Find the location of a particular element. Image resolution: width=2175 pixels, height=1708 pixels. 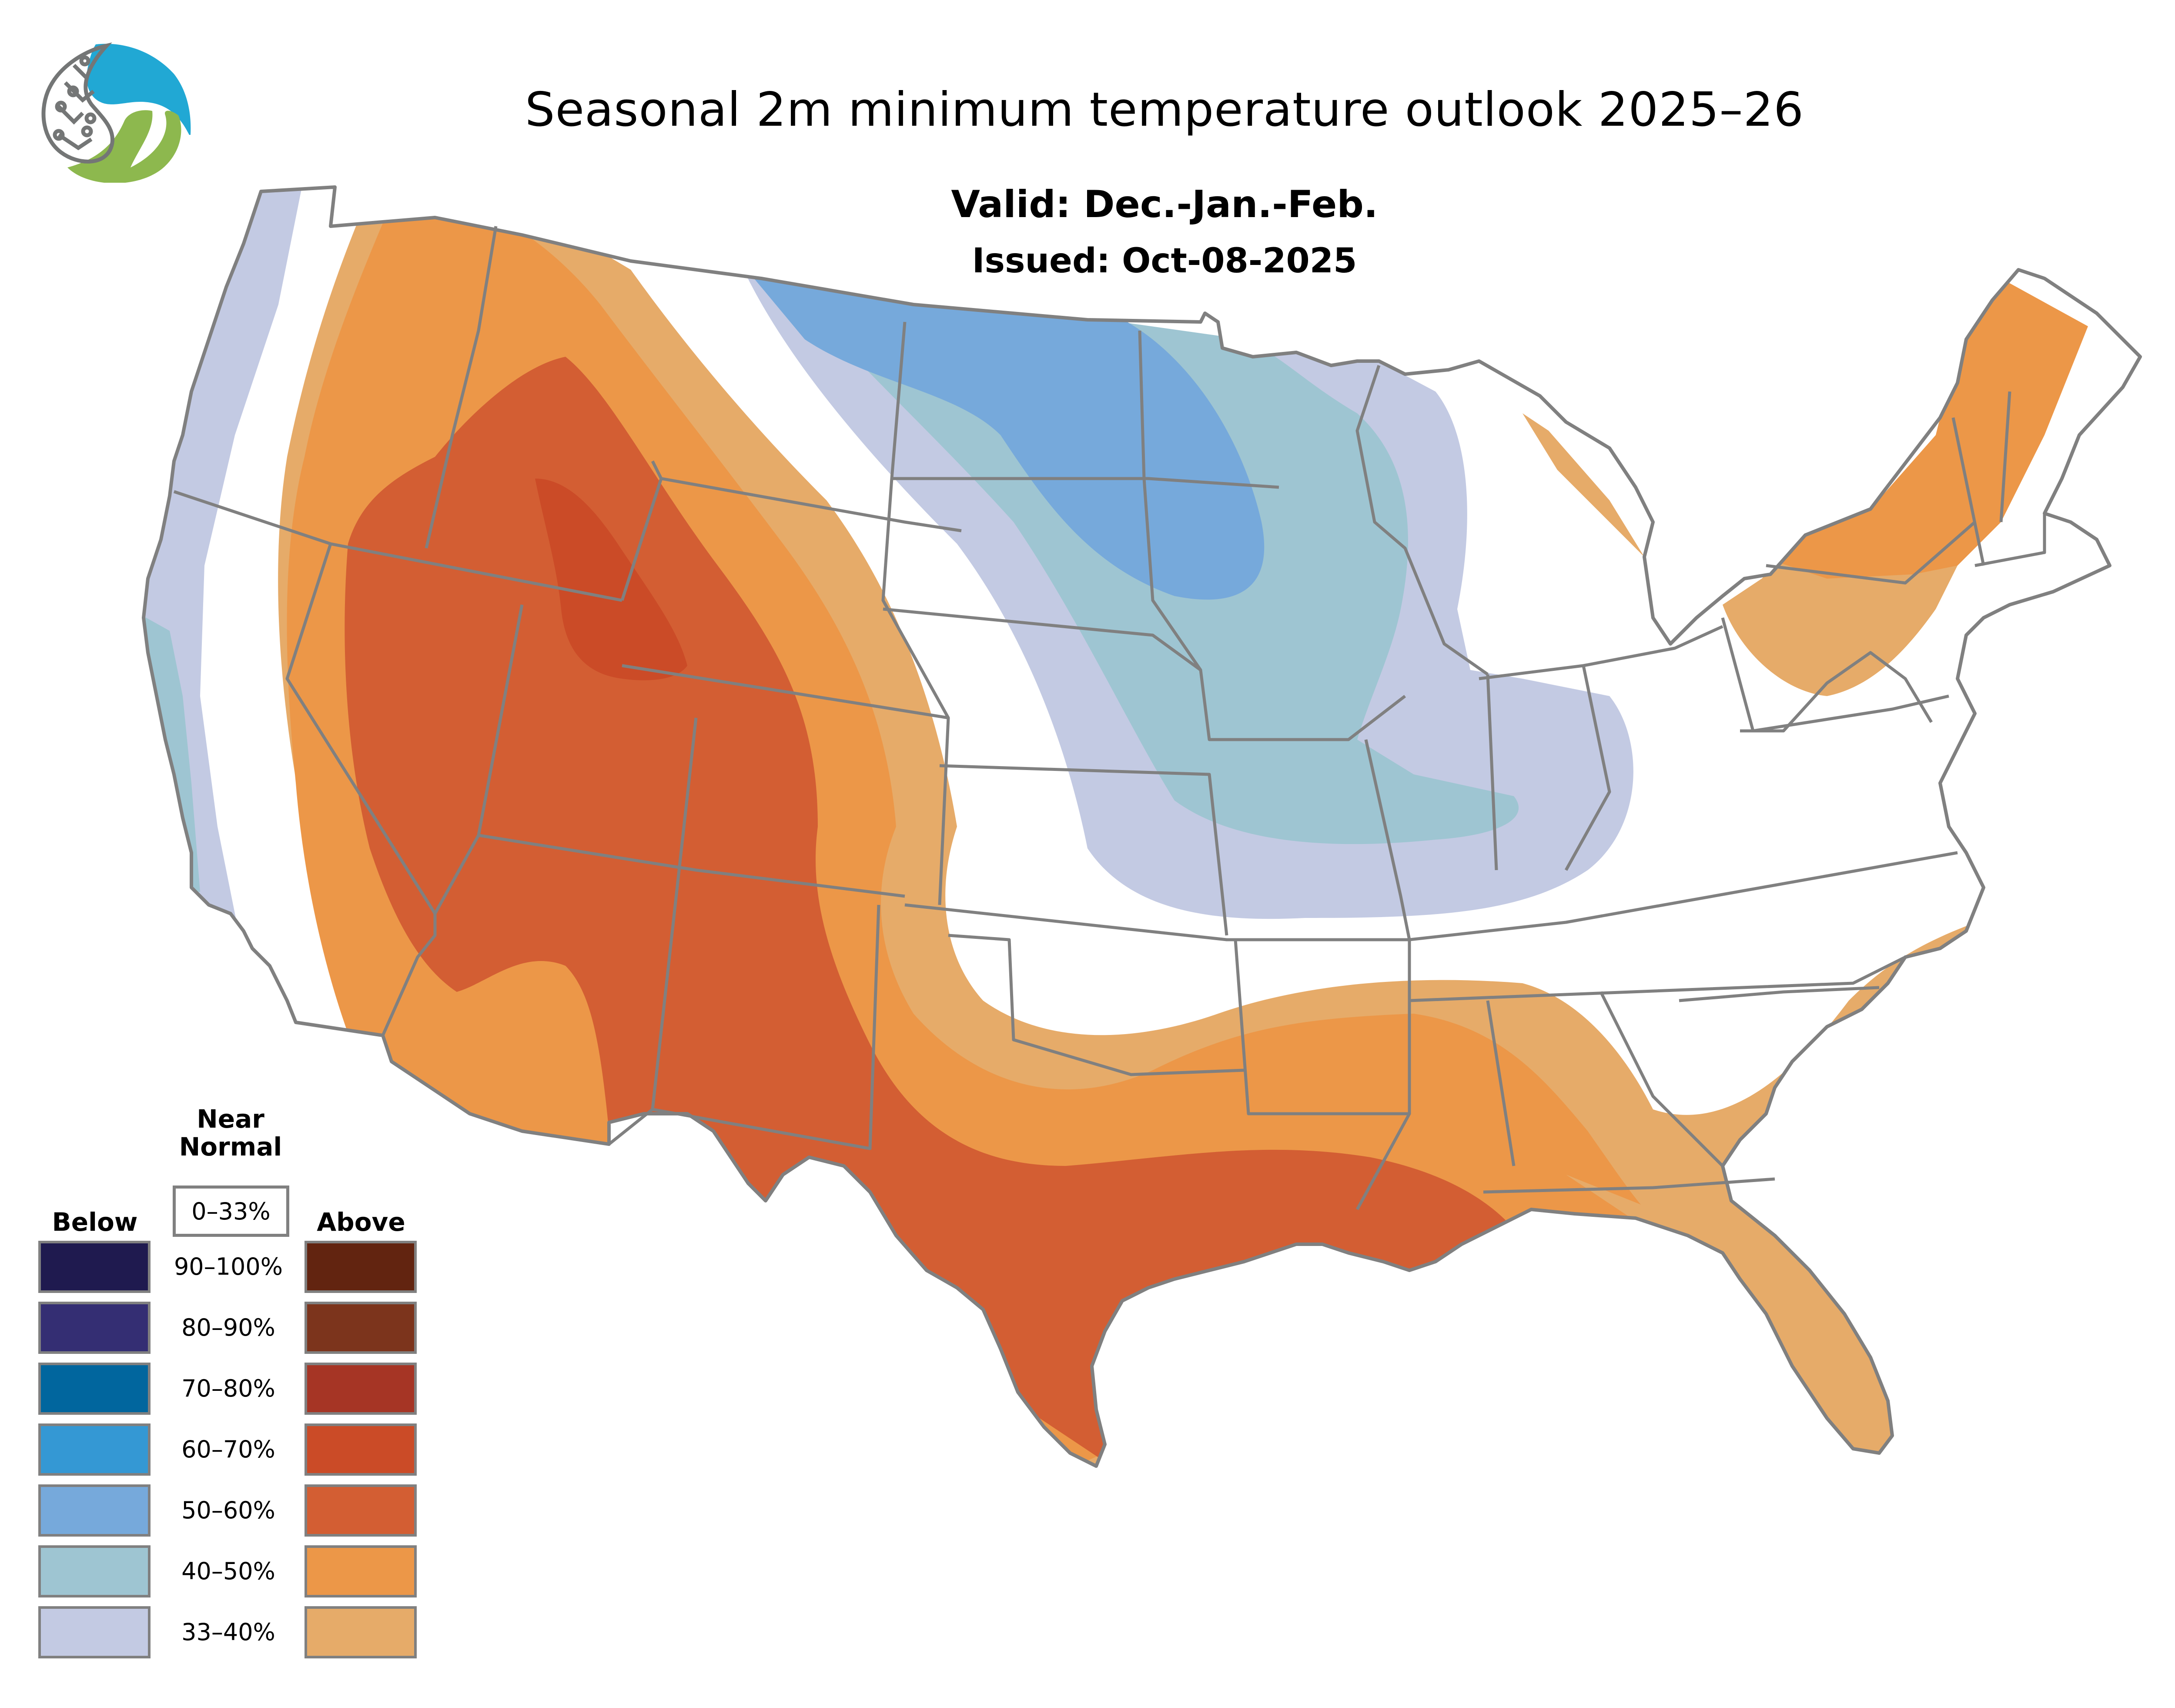

logo-green-leaf is located at coordinates (124, 147).